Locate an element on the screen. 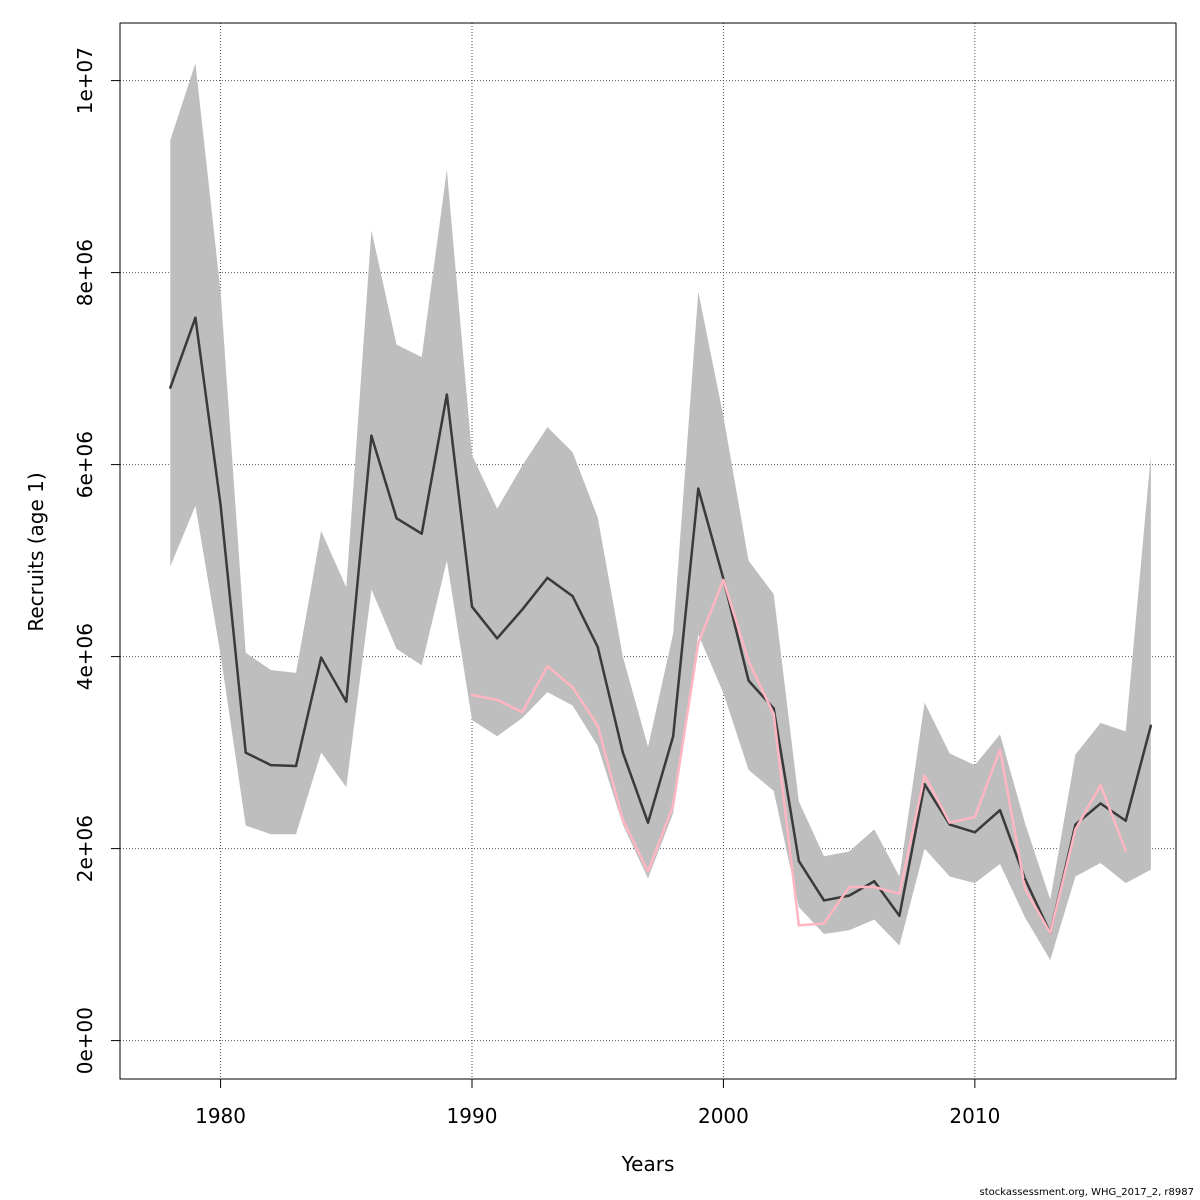 The height and width of the screenshot is (1200, 1200). x-axis-label: Years is located at coordinates (648, 1164).